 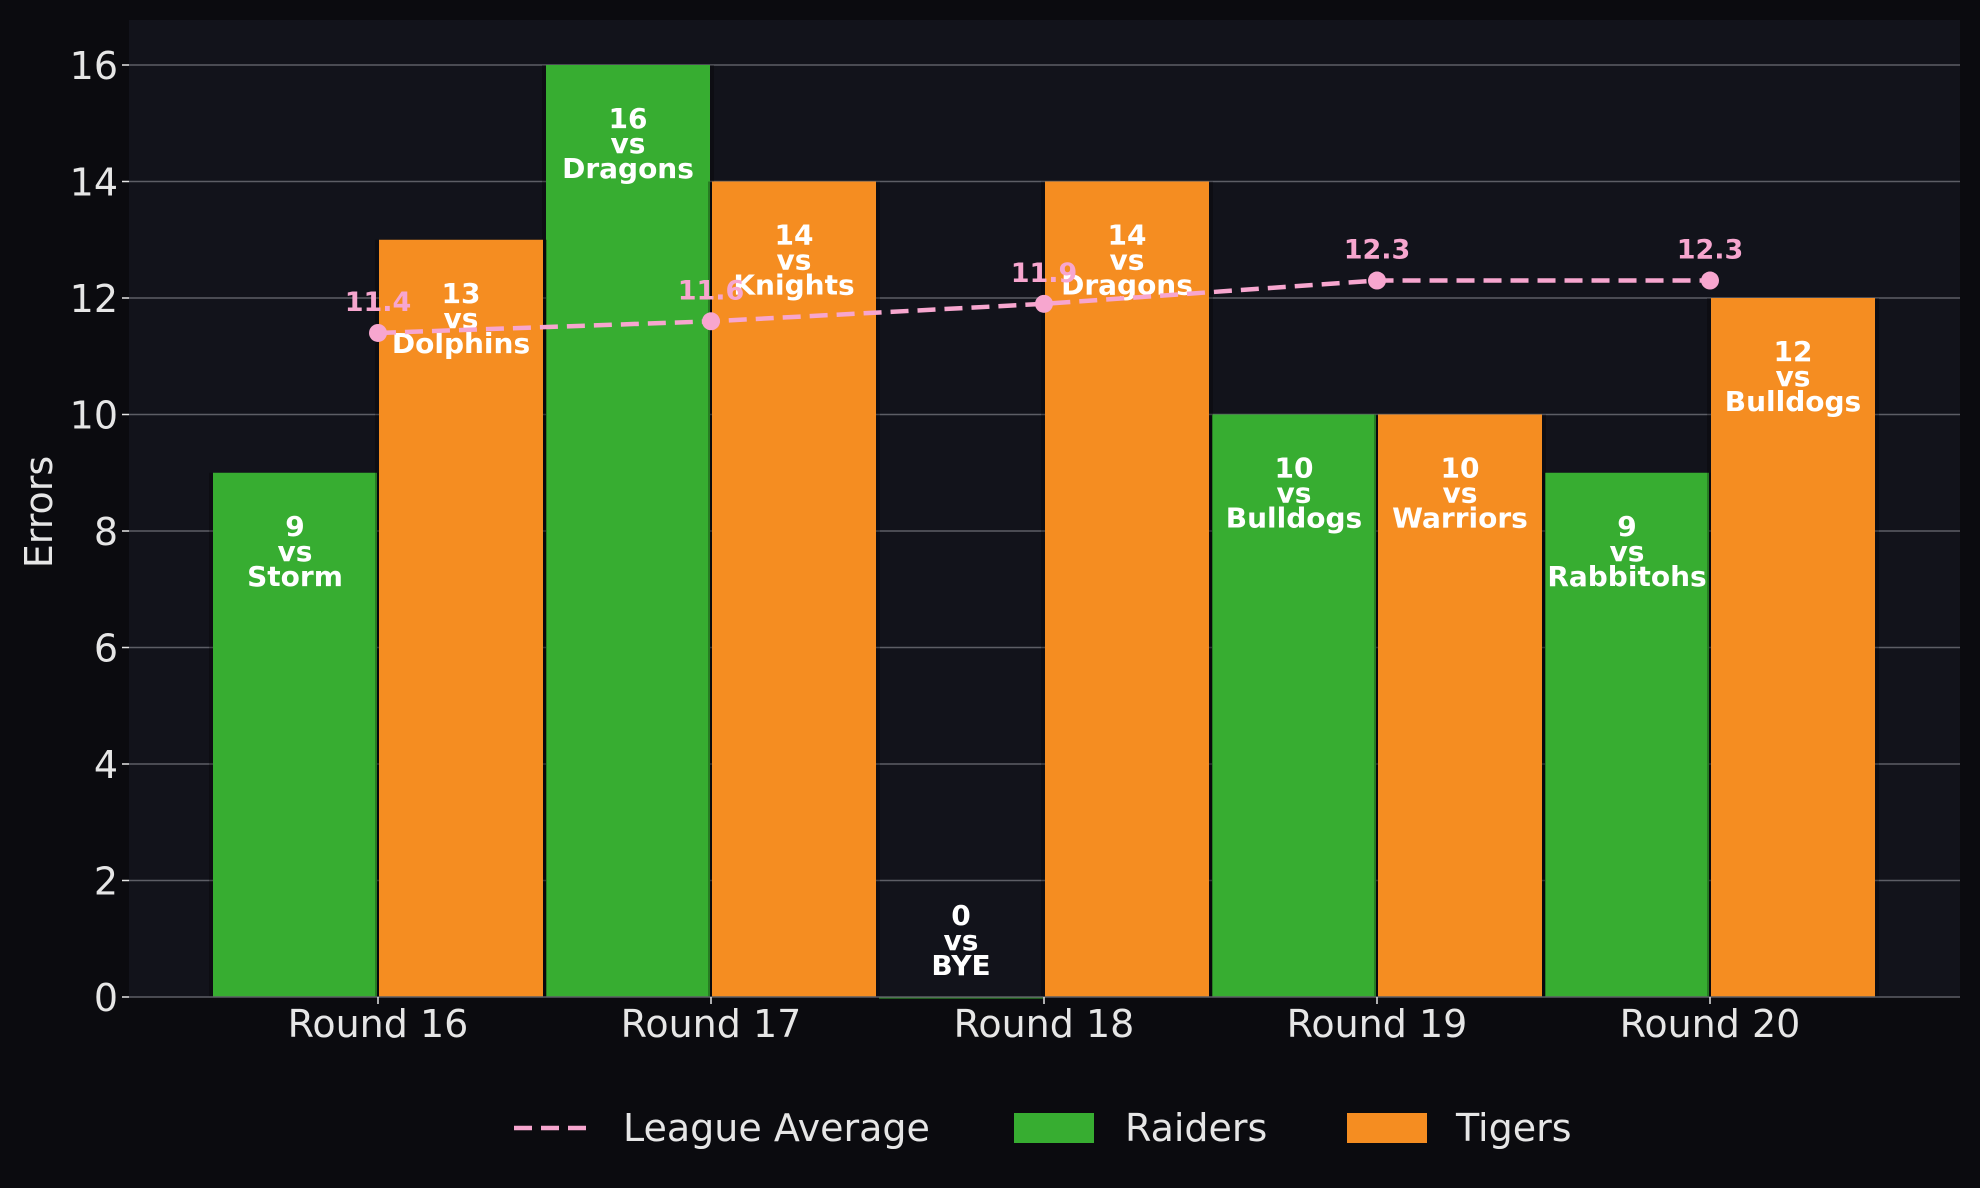 What do you see at coordinates (94, 66) in the screenshot?
I see `y-tick-label: 16` at bounding box center [94, 66].